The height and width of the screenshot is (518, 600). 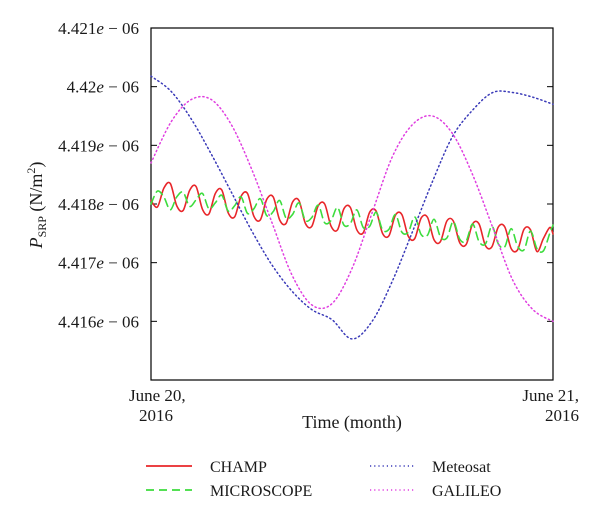 What do you see at coordinates (466, 491) in the screenshot?
I see `legend-label-galileo: GALILEO` at bounding box center [466, 491].